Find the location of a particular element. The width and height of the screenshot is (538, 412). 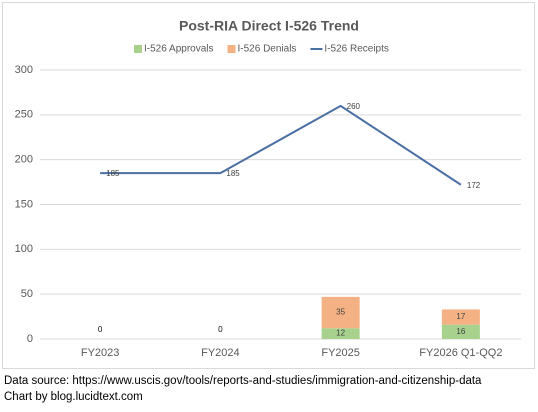

data-label: 35 is located at coordinates (340, 312).